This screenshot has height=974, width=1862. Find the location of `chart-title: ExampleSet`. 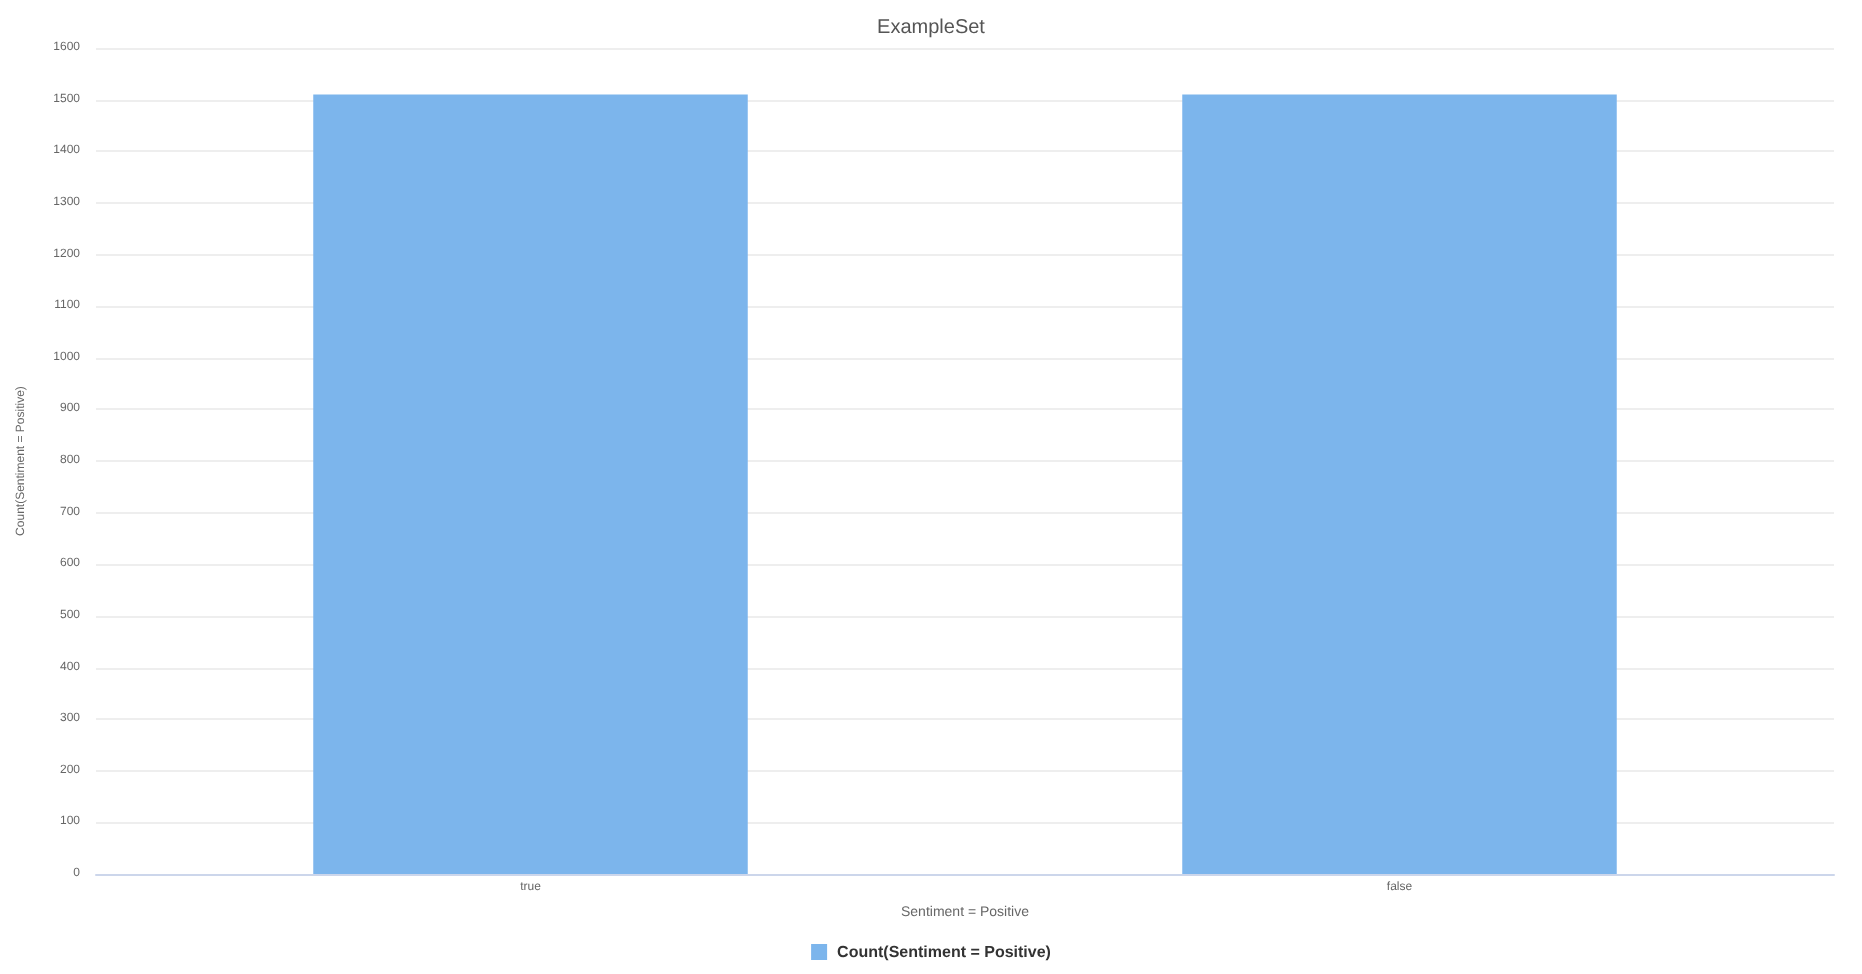

chart-title: ExampleSet is located at coordinates (931, 28).